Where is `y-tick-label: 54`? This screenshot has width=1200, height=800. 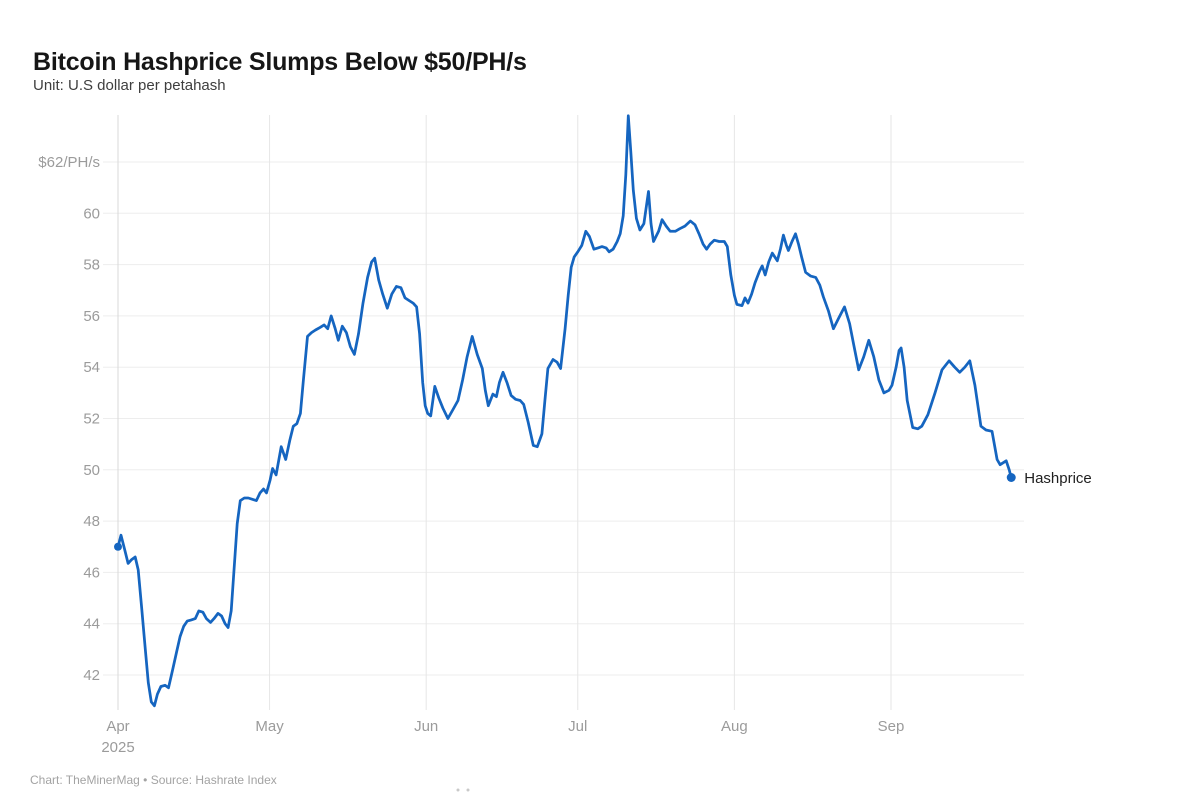 y-tick-label: 54 is located at coordinates (91, 367).